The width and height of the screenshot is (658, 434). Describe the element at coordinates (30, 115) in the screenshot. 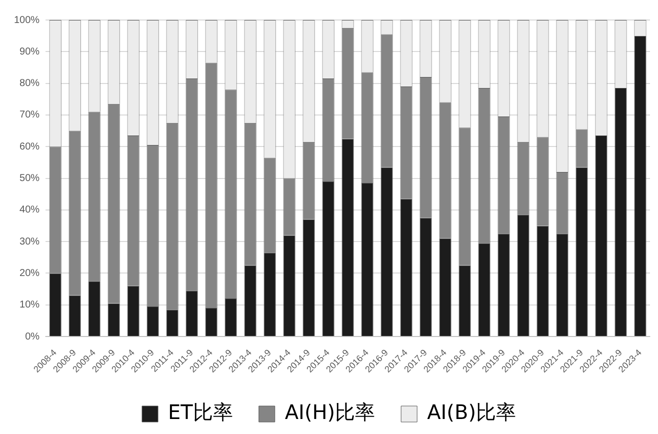

I see `y-tick-label: 70%` at that location.